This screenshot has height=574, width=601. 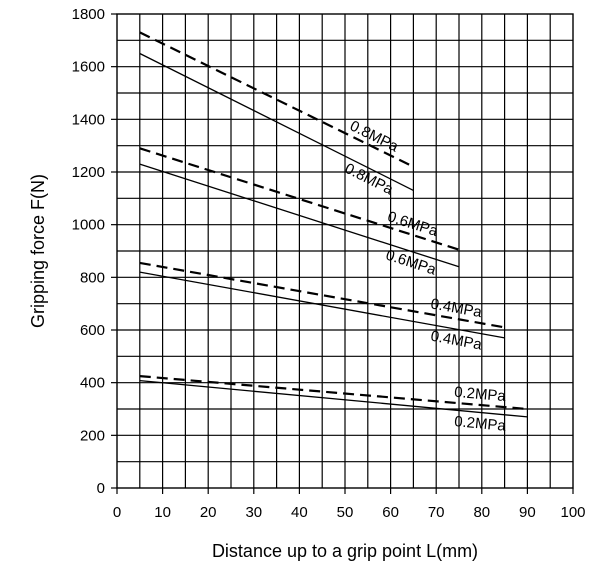 What do you see at coordinates (436, 512) in the screenshot?
I see `x-tick-label: 70` at bounding box center [436, 512].